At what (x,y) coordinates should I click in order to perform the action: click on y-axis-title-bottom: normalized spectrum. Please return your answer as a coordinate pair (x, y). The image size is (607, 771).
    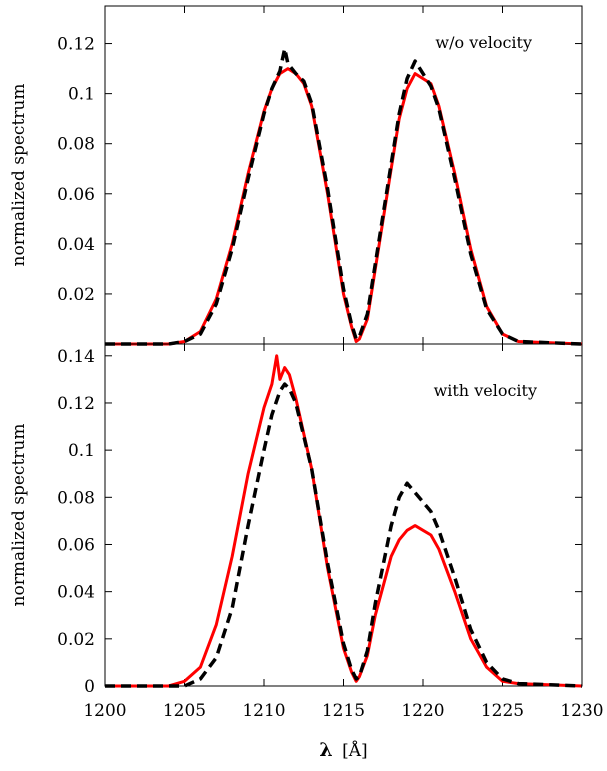
    Looking at the image, I should click on (19, 515).